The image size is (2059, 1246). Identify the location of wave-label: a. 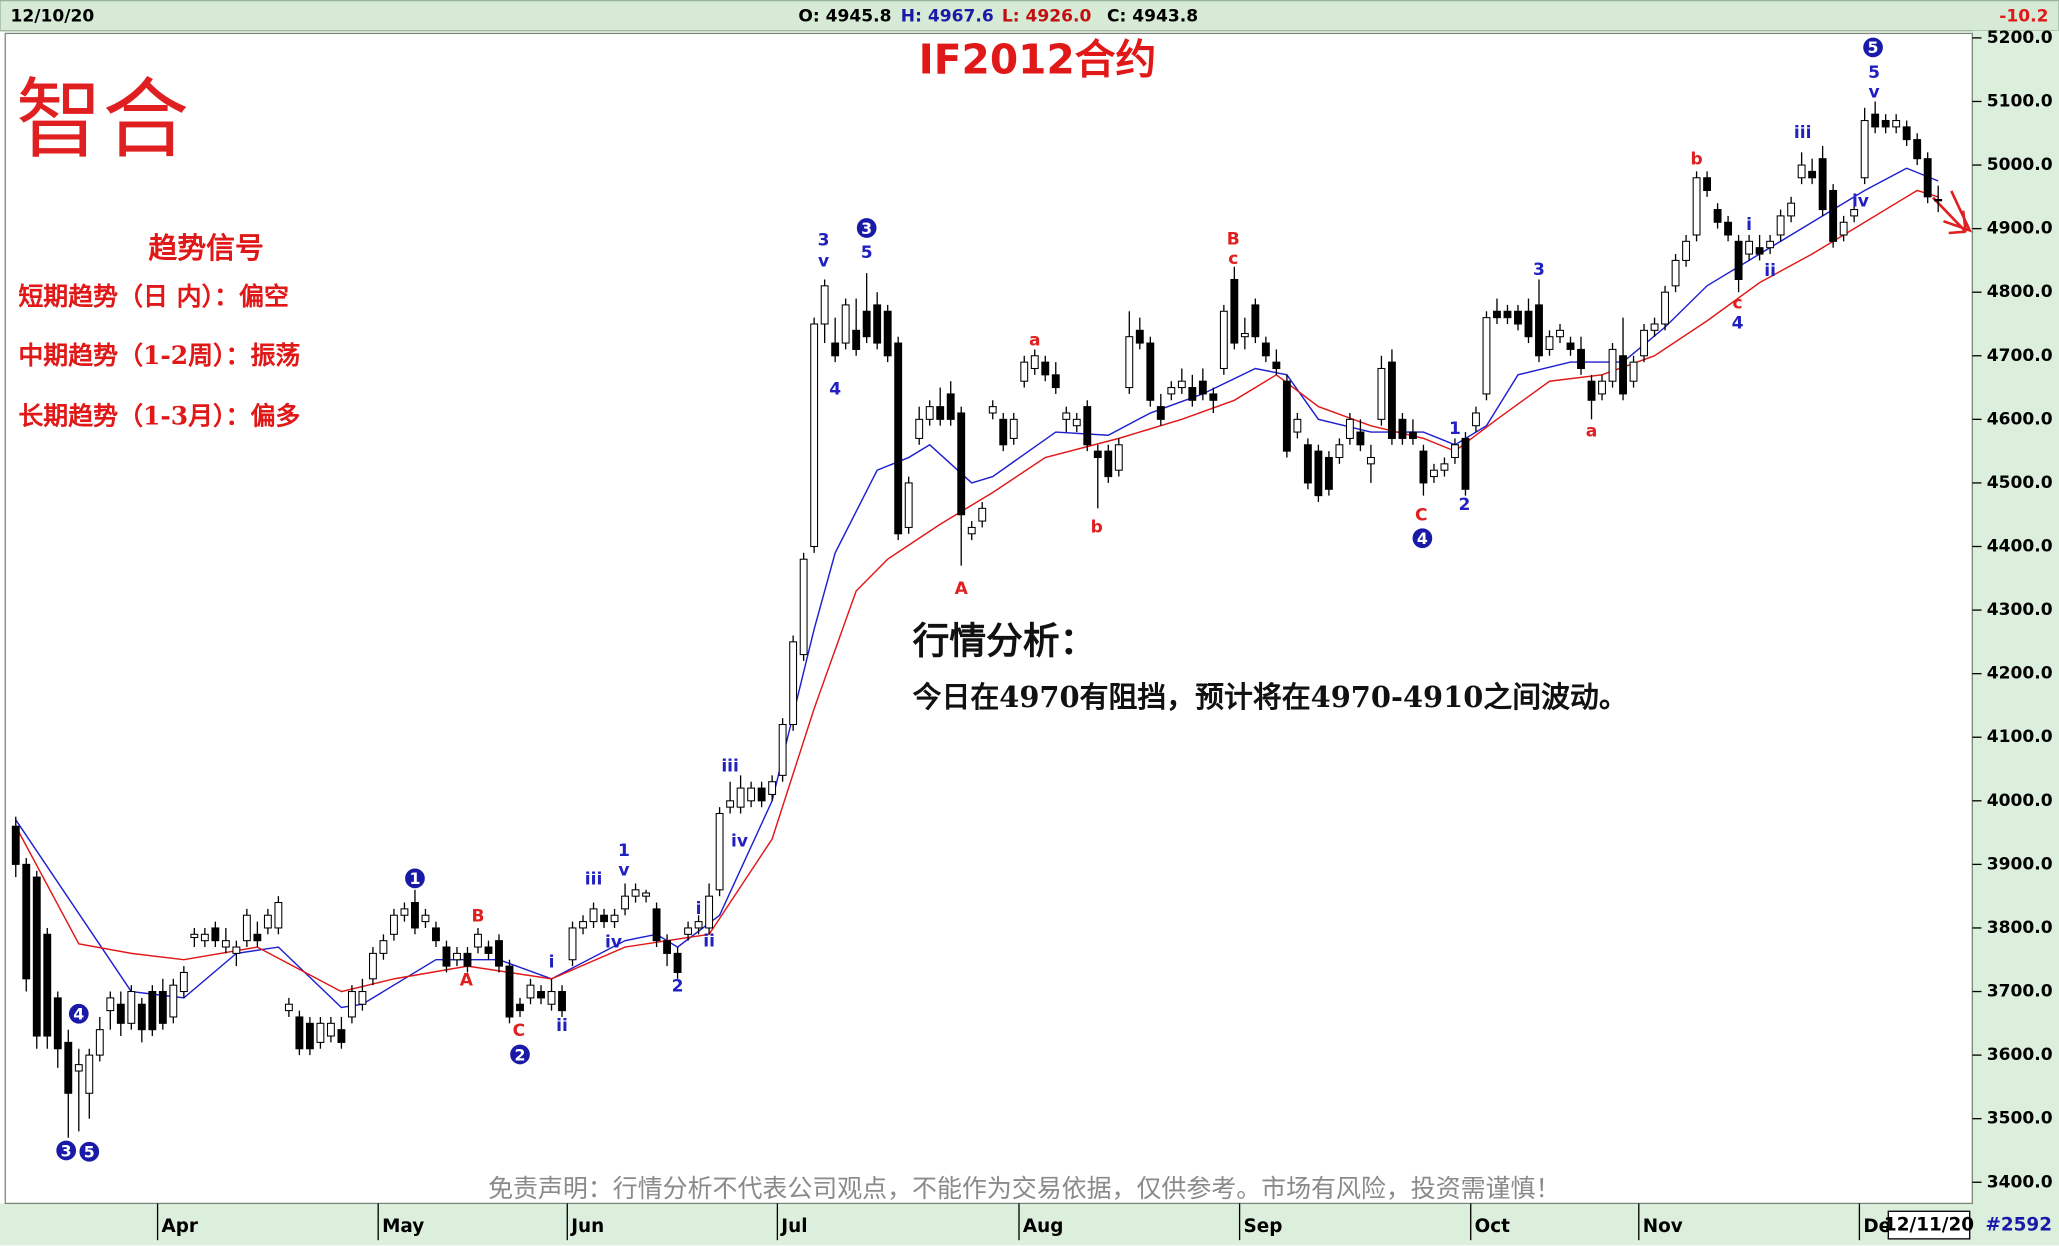
(1035, 341).